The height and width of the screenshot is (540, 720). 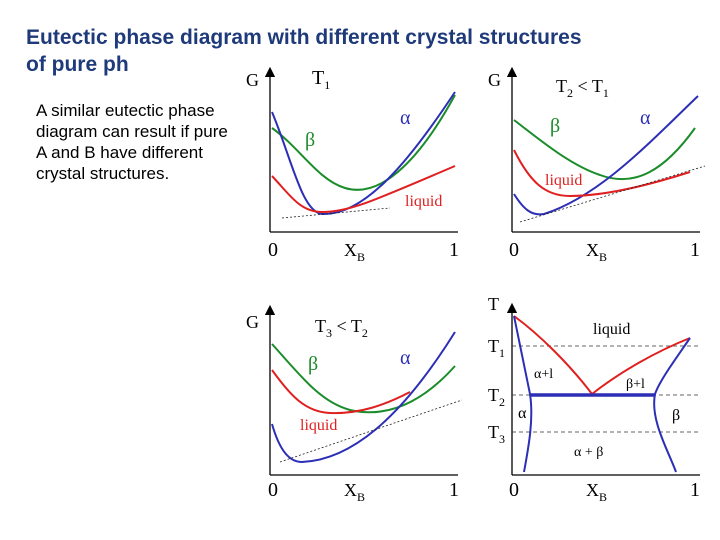 What do you see at coordinates (514, 490) in the screenshot?
I see `panel4-x0-tick: 0` at bounding box center [514, 490].